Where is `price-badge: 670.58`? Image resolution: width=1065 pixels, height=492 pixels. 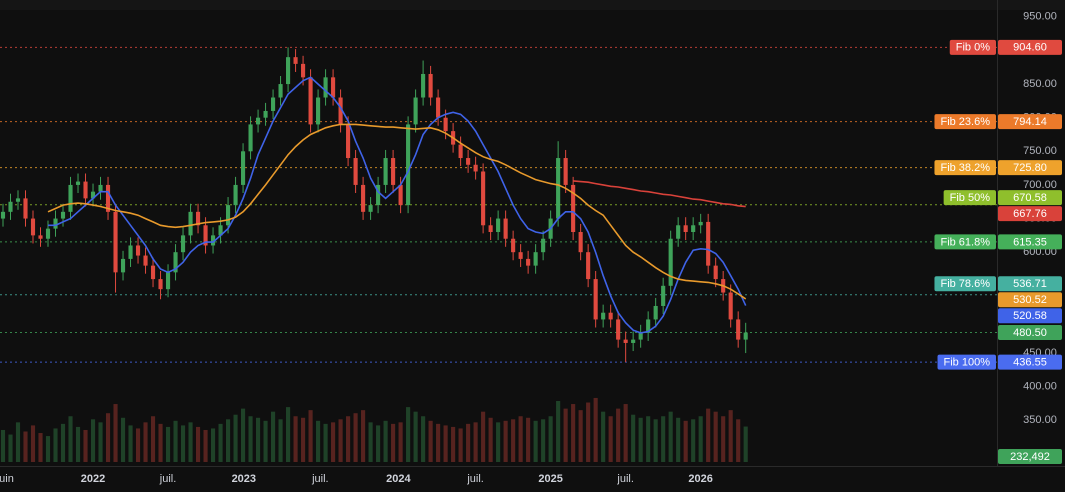
price-badge: 670.58 is located at coordinates (1030, 198).